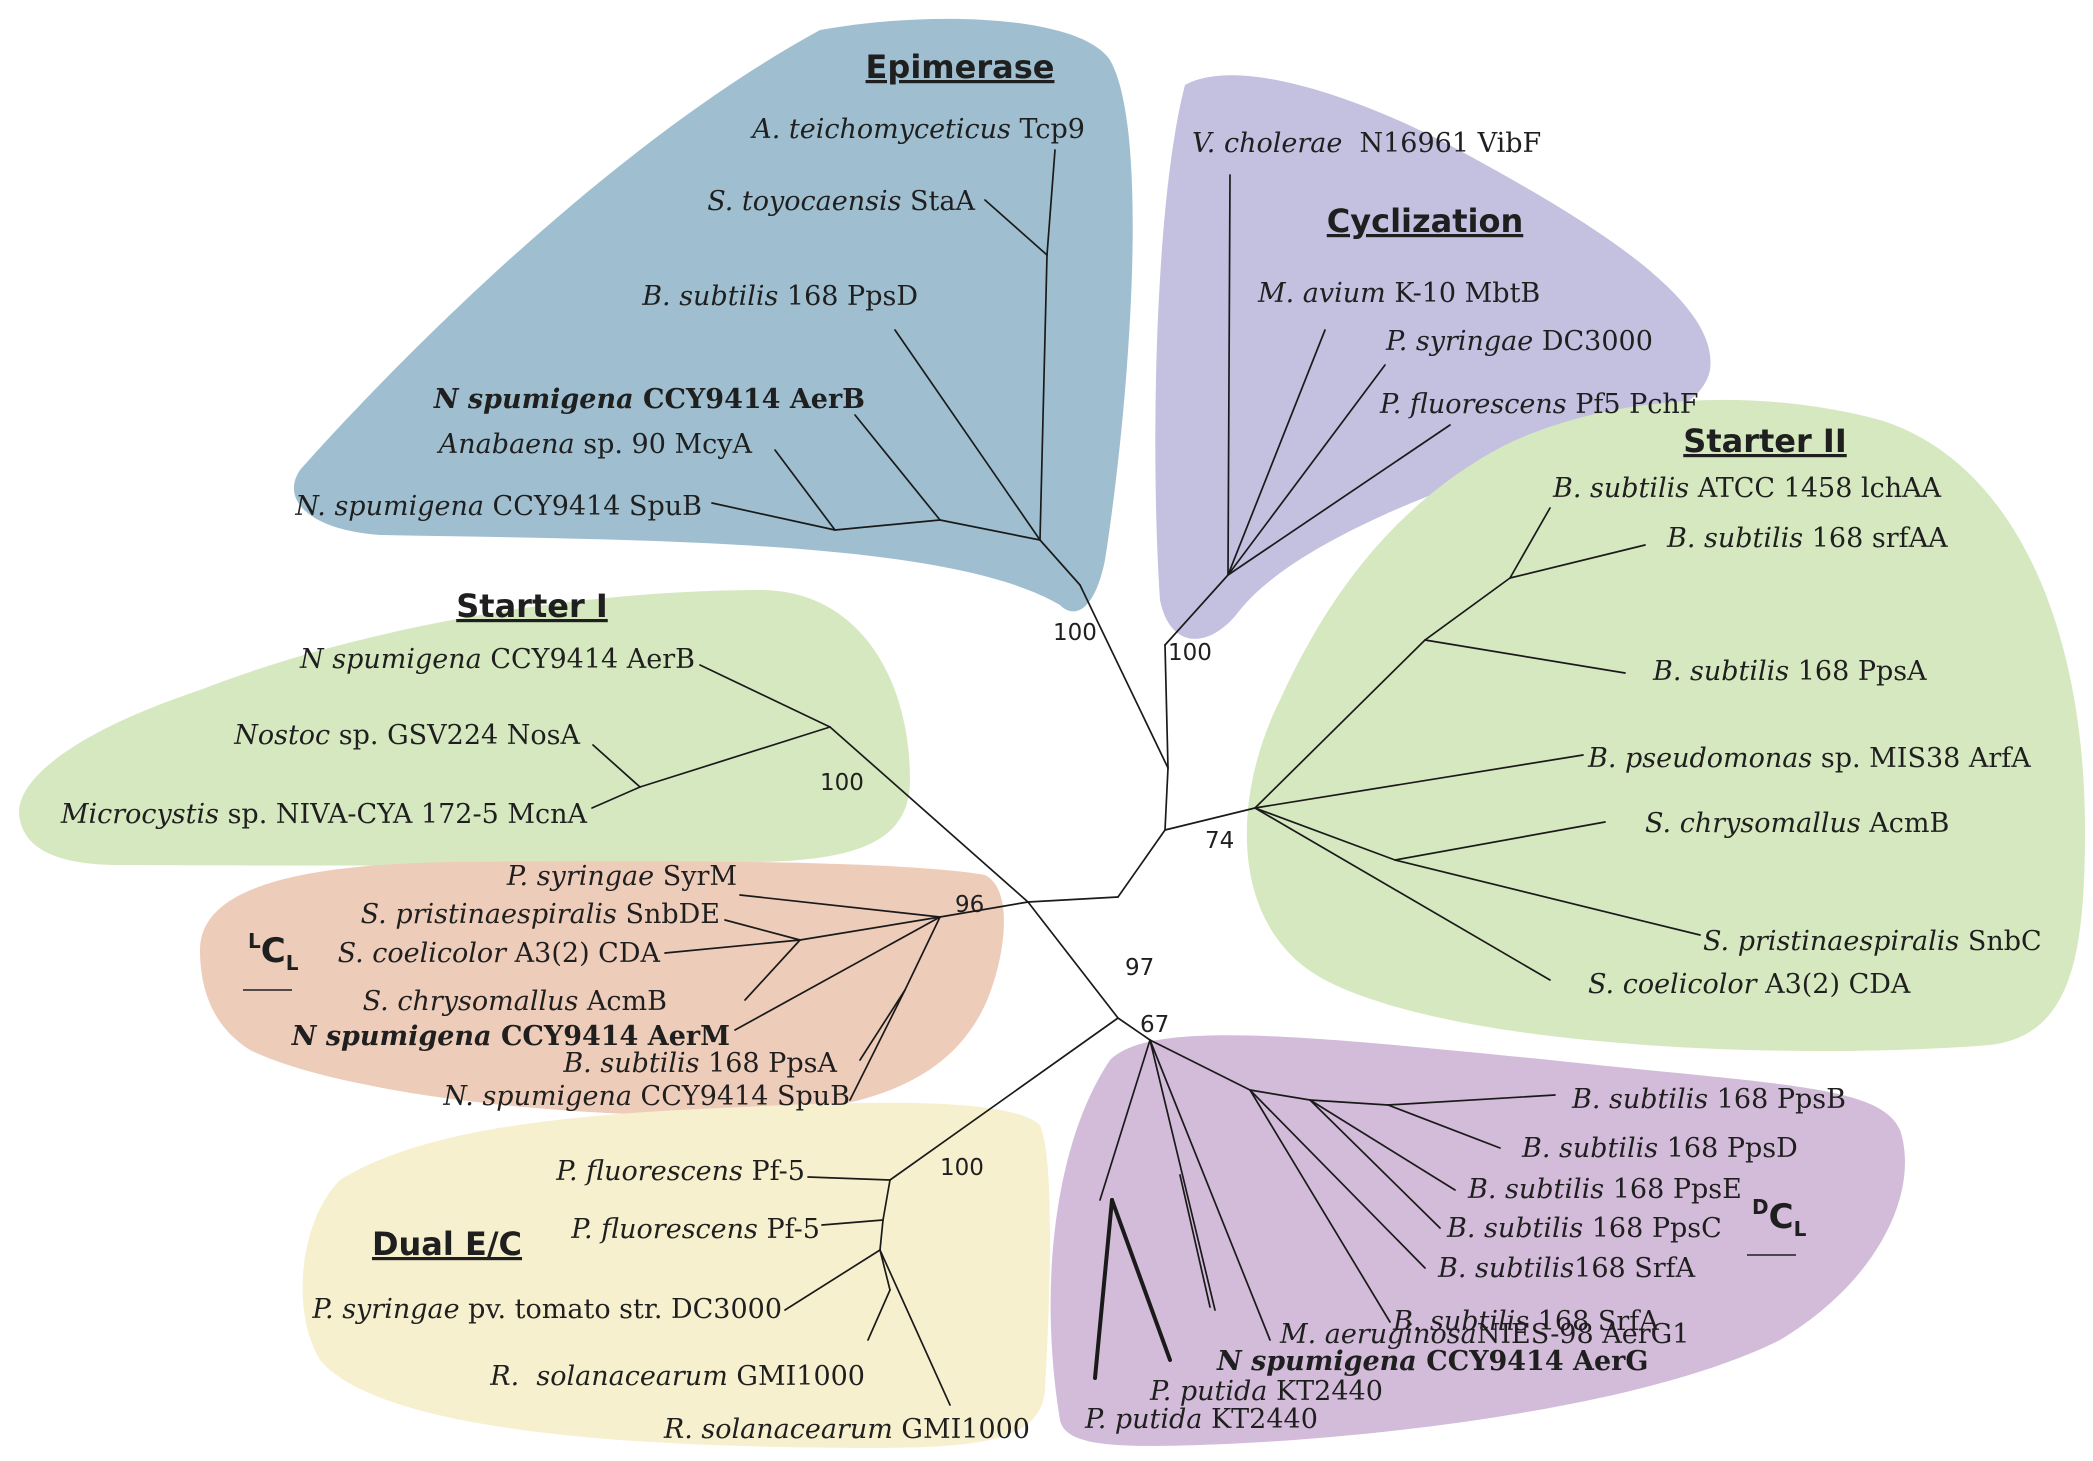  I want to click on leaf-label-lcl: S. pristinaespiralis SnbDE, so click(540, 914).